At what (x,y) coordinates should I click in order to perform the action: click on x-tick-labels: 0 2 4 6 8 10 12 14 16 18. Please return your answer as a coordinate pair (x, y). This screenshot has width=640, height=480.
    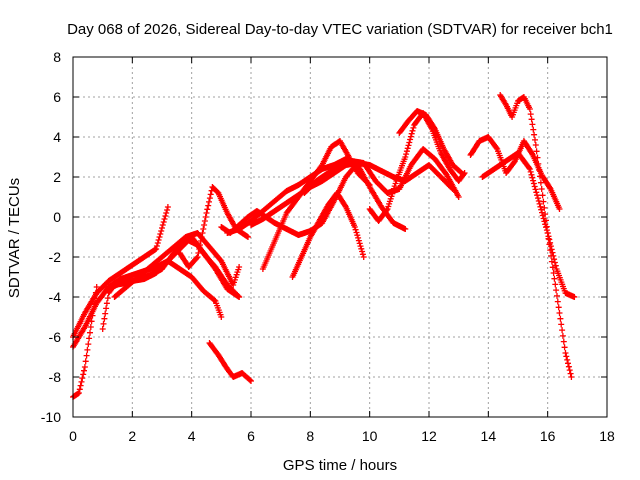
    Looking at the image, I should click on (342, 436).